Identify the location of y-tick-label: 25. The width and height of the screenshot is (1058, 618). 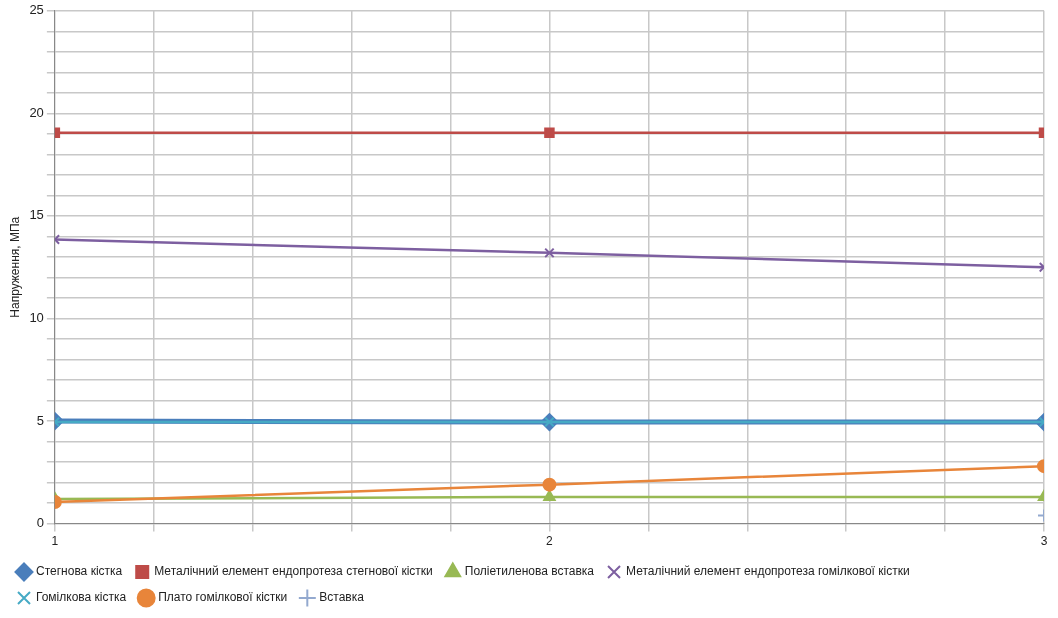
(36, 10).